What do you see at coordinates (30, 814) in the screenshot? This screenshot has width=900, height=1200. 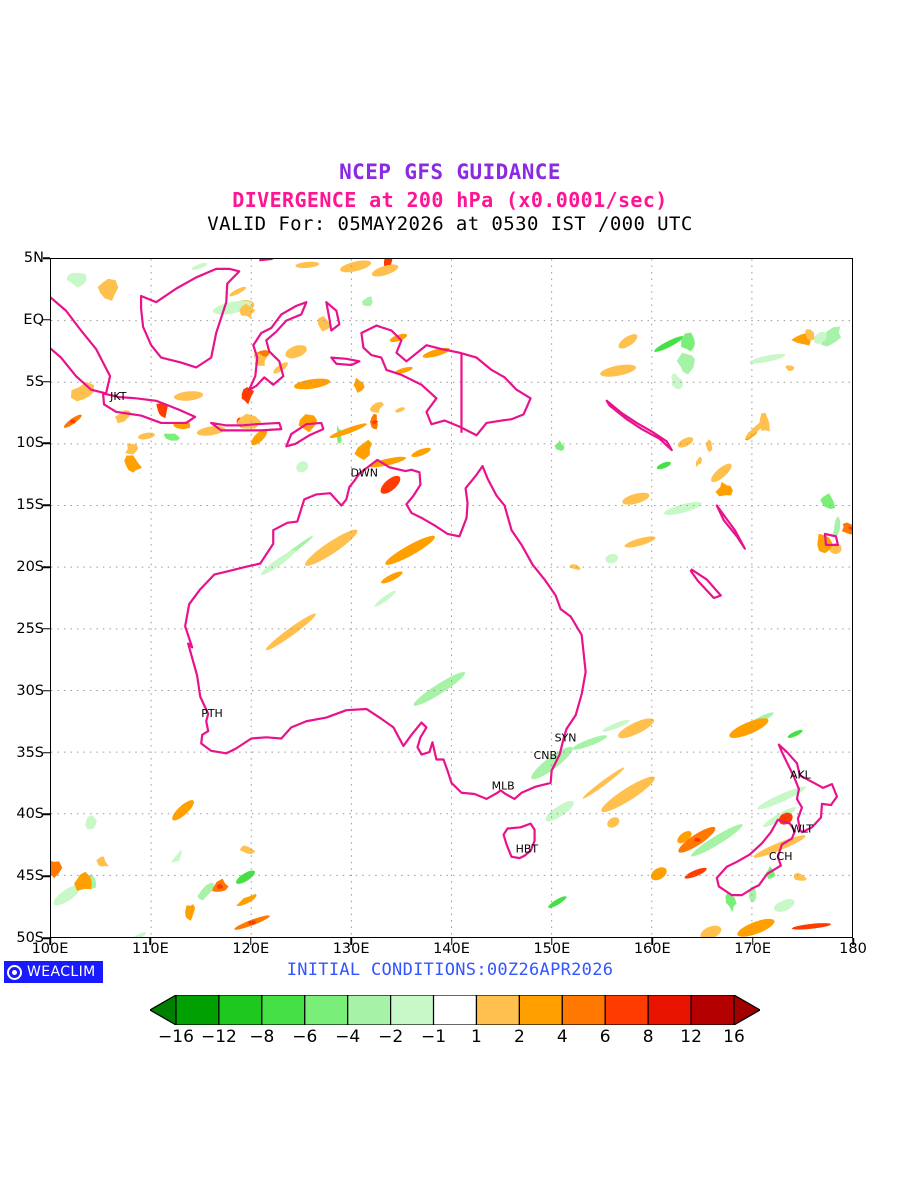 I see `y-axis-label: 40S` at bounding box center [30, 814].